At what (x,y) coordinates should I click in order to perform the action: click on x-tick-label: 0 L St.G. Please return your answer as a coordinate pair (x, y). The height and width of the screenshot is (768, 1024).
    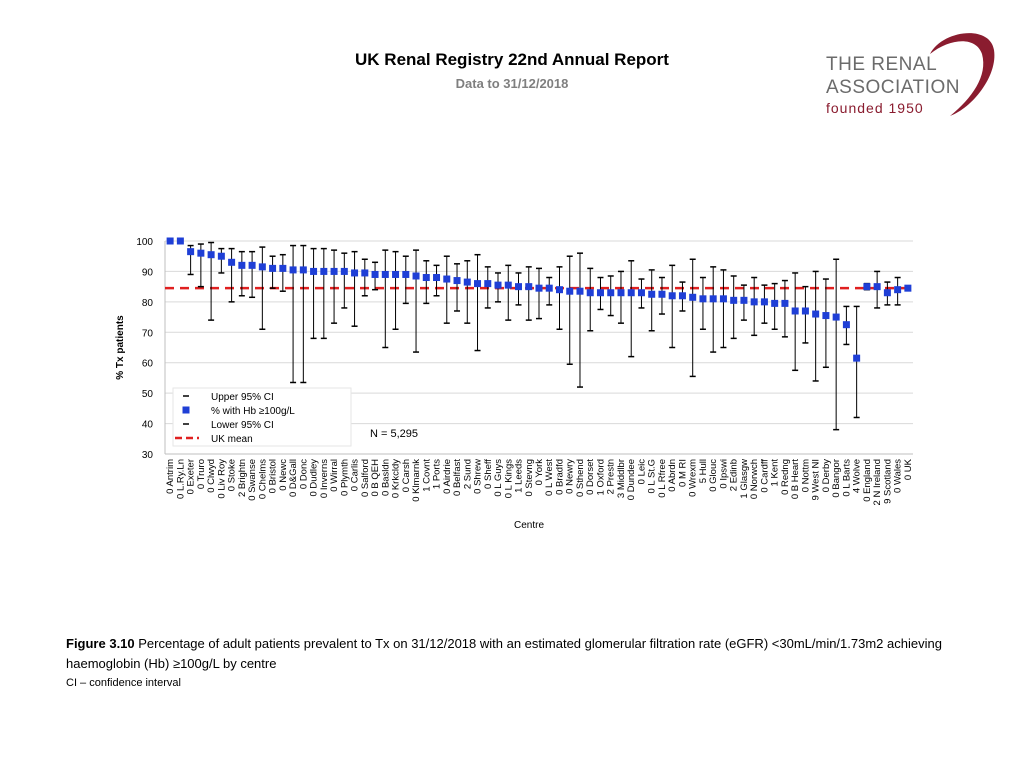
    Looking at the image, I should click on (652, 476).